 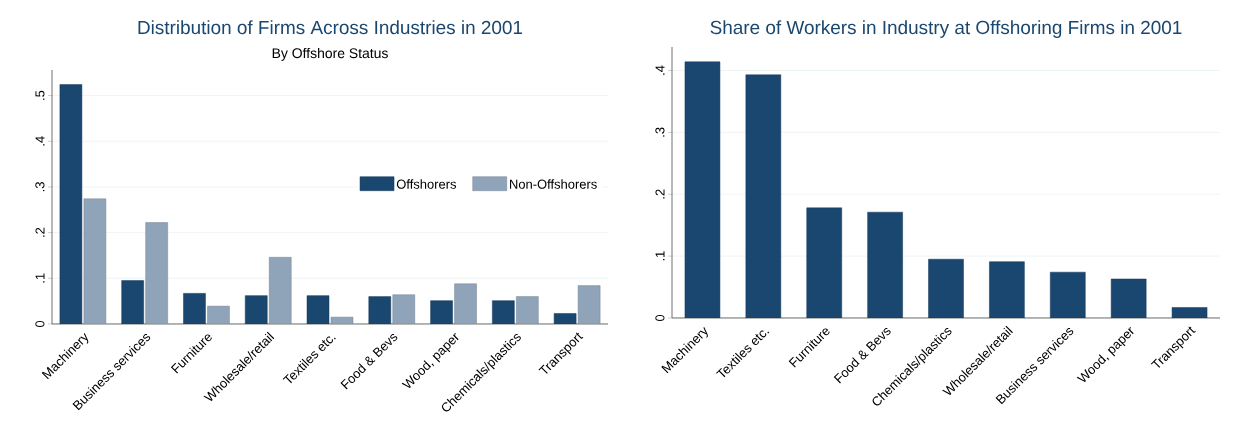 What do you see at coordinates (946, 29) in the screenshot?
I see `chart-title: Share of Workers in Industry at Offshoring Firms in 2001` at bounding box center [946, 29].